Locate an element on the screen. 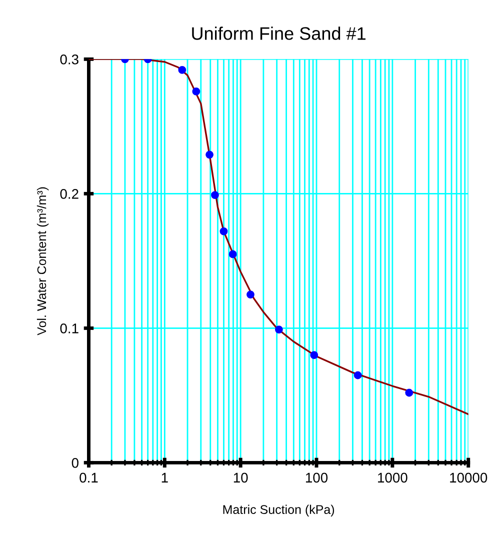 This screenshot has height=538, width=493. x-tick-label: 100 is located at coordinates (317, 477).